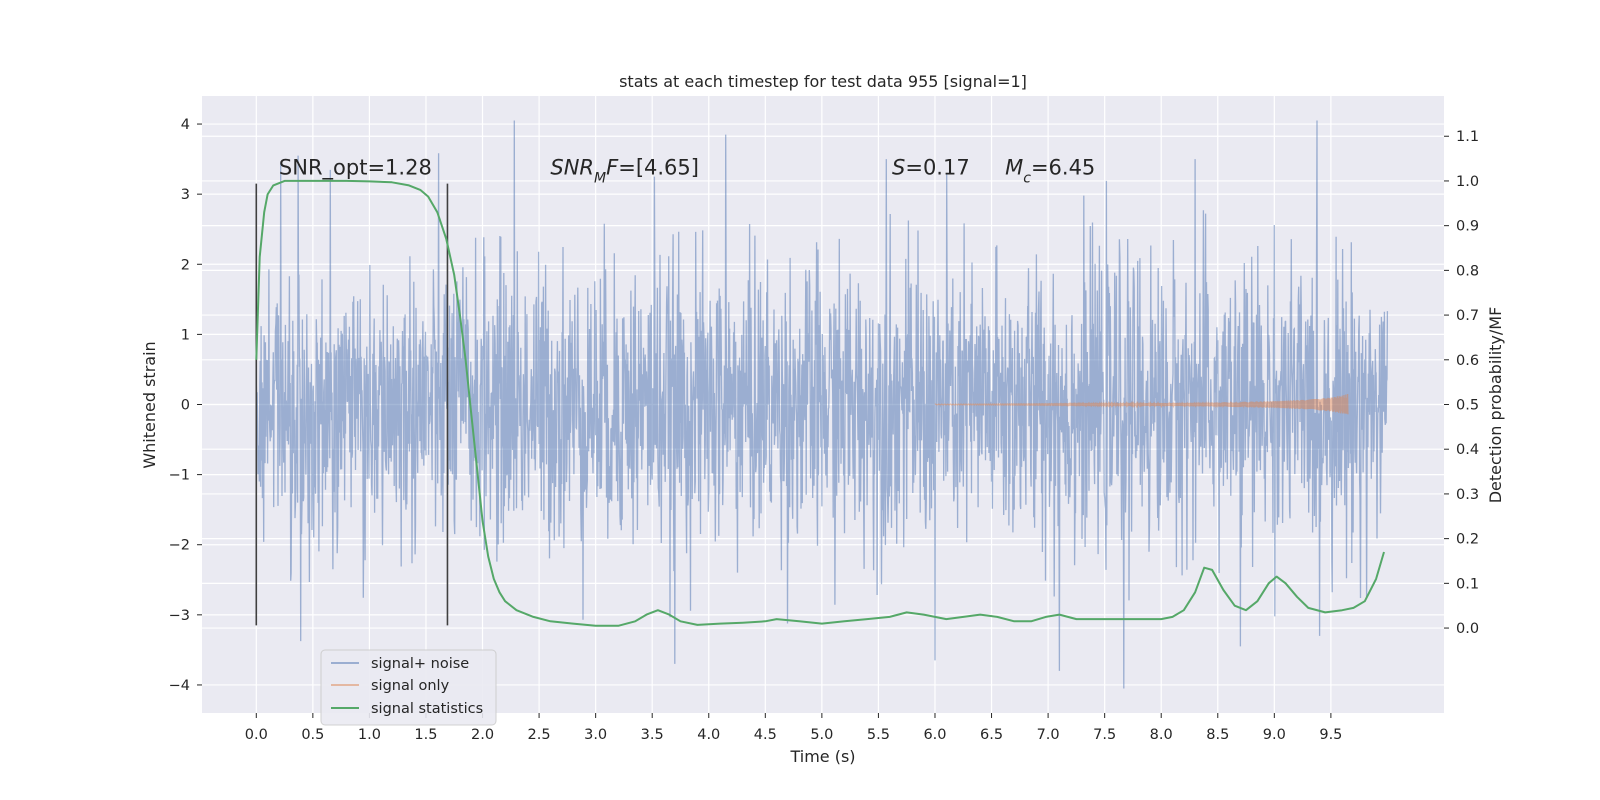  Describe the element at coordinates (185, 125) in the screenshot. I see `y-tick-label: 4` at that location.